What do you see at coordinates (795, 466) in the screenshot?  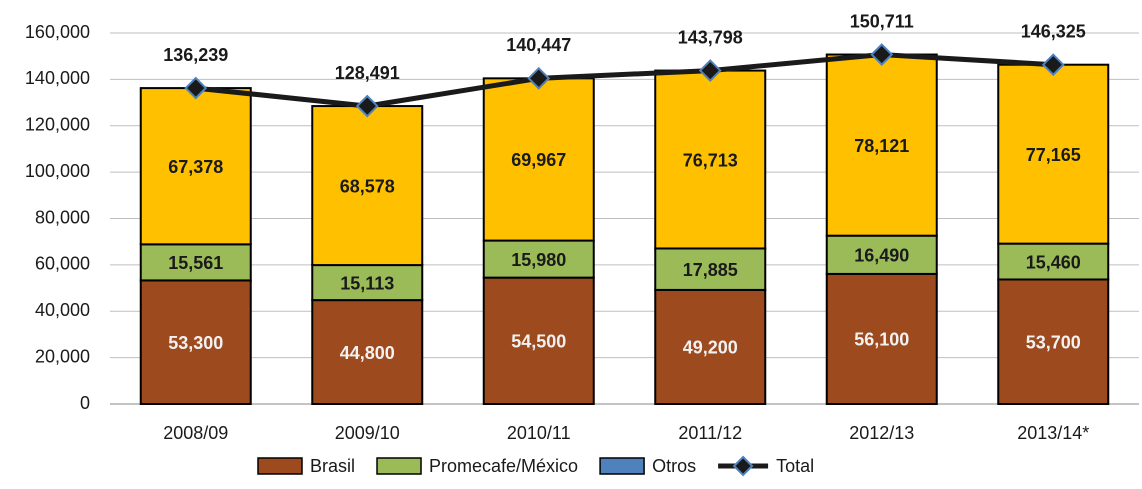 I see `legend-label: Total` at bounding box center [795, 466].